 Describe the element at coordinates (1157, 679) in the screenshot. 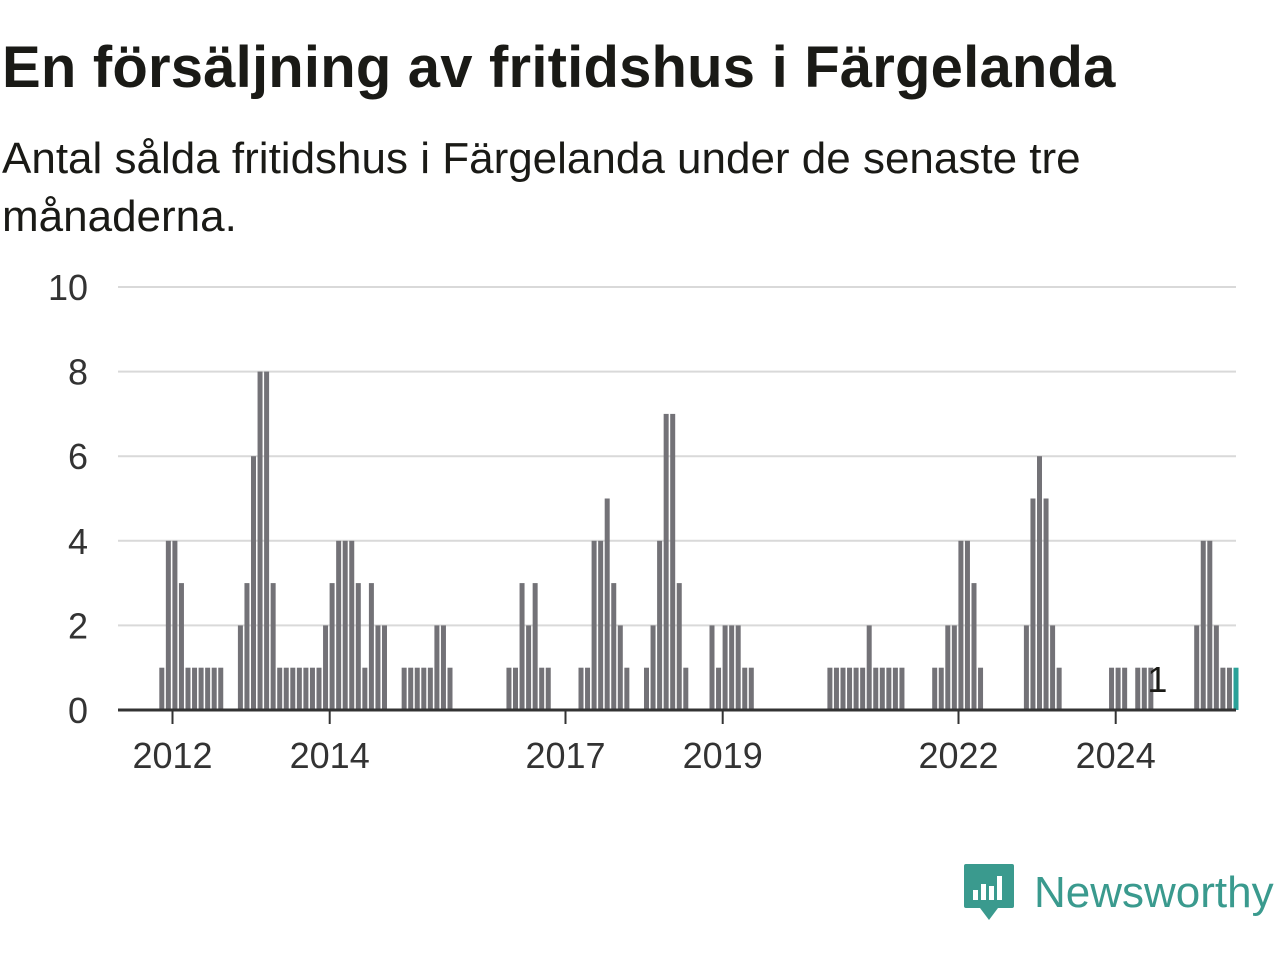

I see `data-label: 1` at that location.